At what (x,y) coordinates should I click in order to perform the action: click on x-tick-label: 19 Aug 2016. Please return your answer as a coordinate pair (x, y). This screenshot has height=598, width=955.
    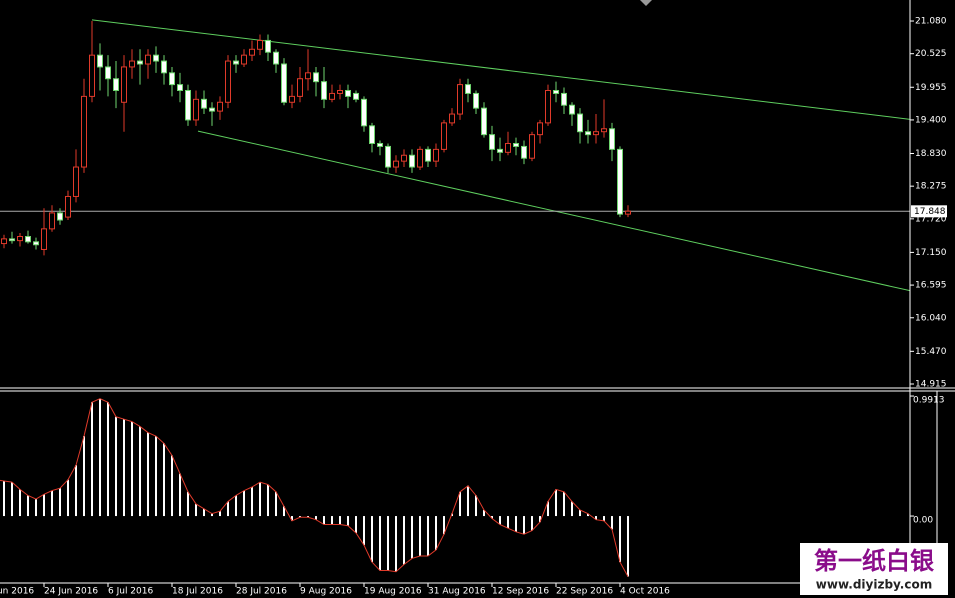
    Looking at the image, I should click on (393, 592).